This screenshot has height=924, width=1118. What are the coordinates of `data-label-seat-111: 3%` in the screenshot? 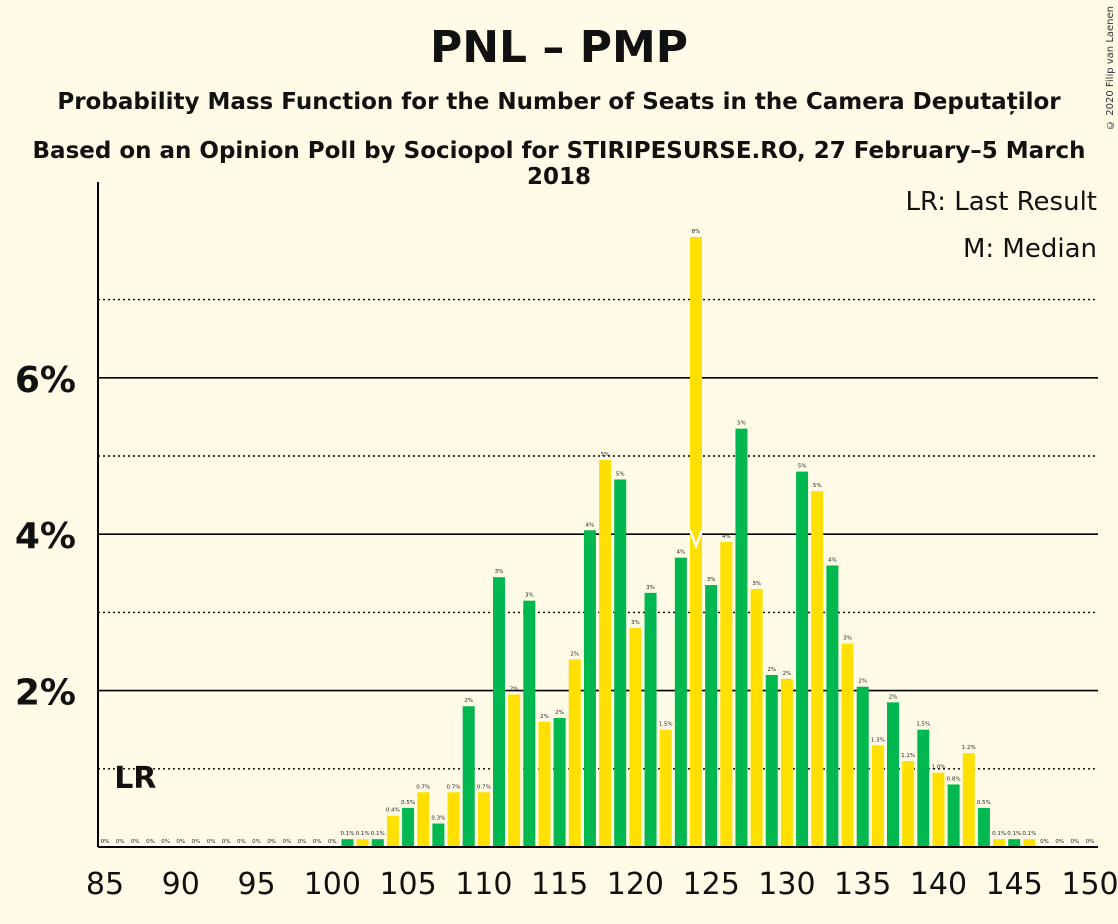 It's located at (499, 572).